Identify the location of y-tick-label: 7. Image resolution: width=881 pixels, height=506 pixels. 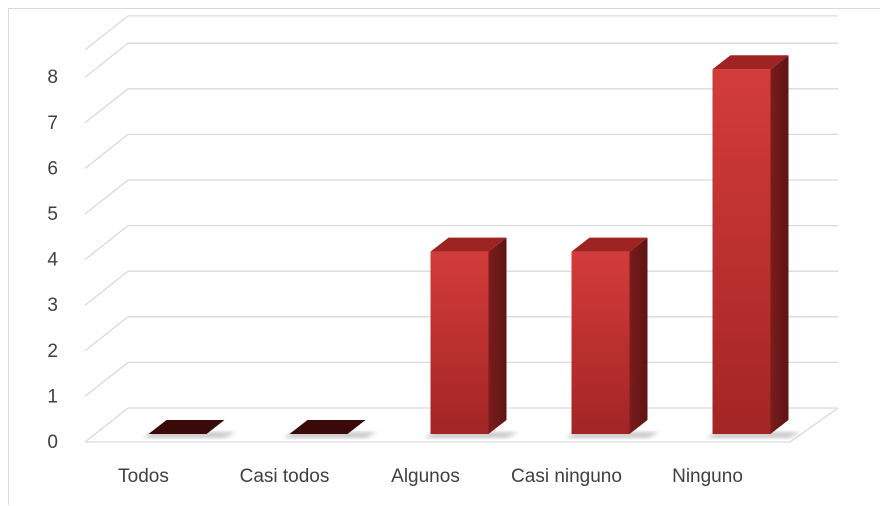
(52, 123).